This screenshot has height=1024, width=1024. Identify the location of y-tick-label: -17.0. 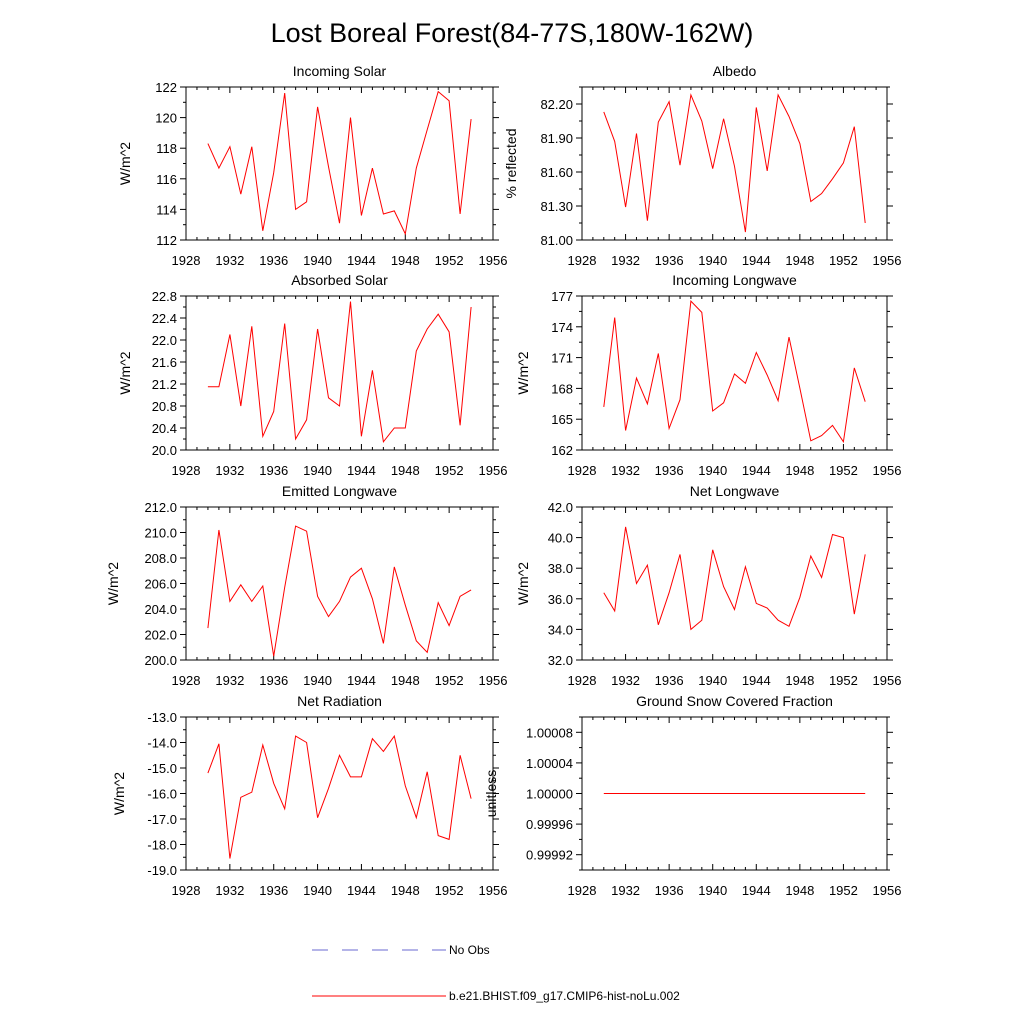
(162, 819).